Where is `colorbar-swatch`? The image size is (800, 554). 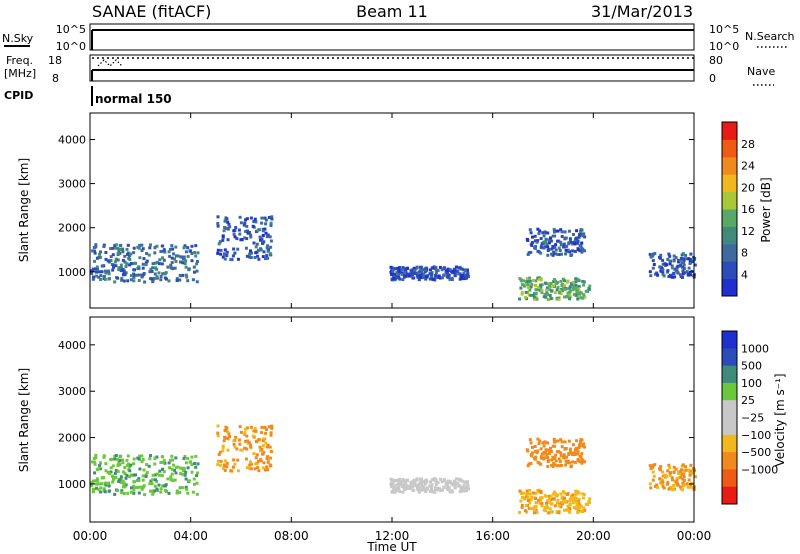 colorbar-swatch is located at coordinates (729, 340).